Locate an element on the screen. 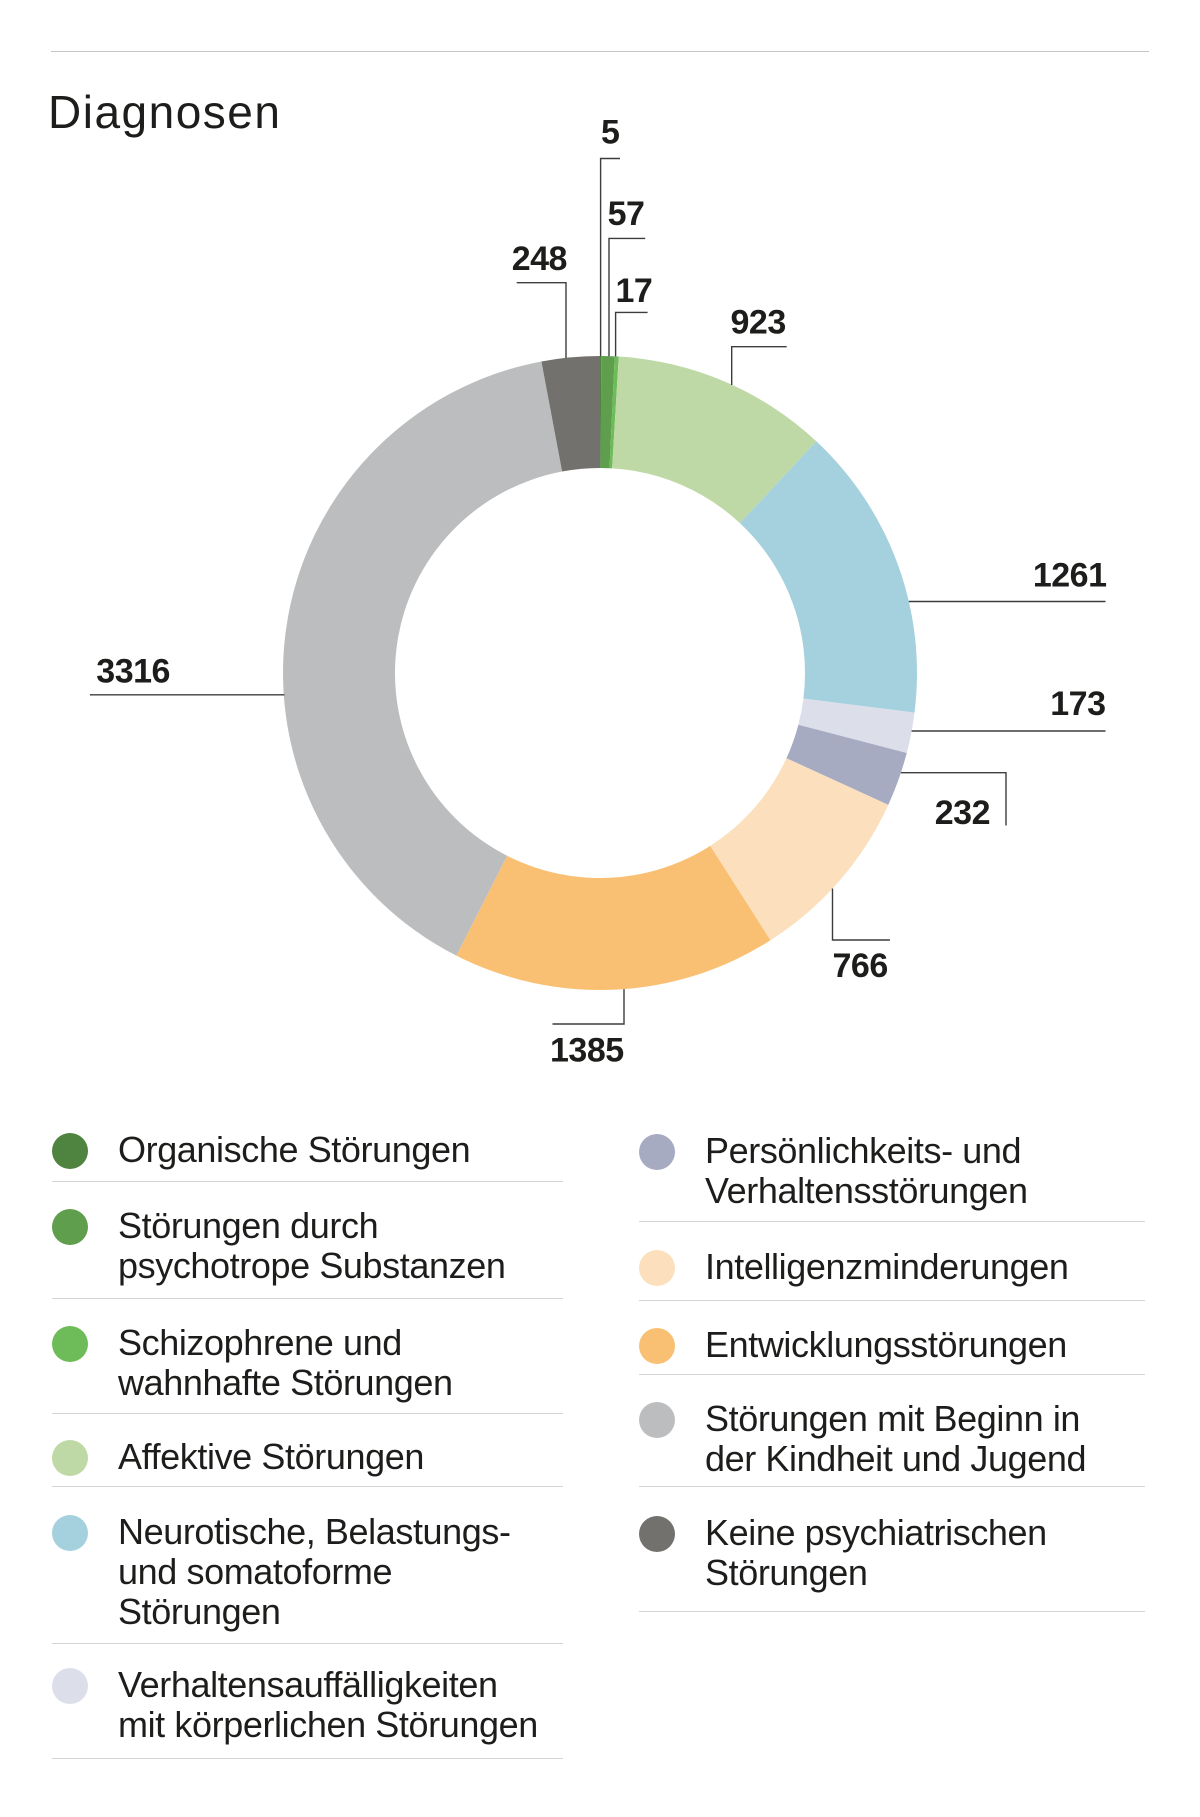 This screenshot has width=1200, height=1817. svg-text: 923 is located at coordinates (758, 323).